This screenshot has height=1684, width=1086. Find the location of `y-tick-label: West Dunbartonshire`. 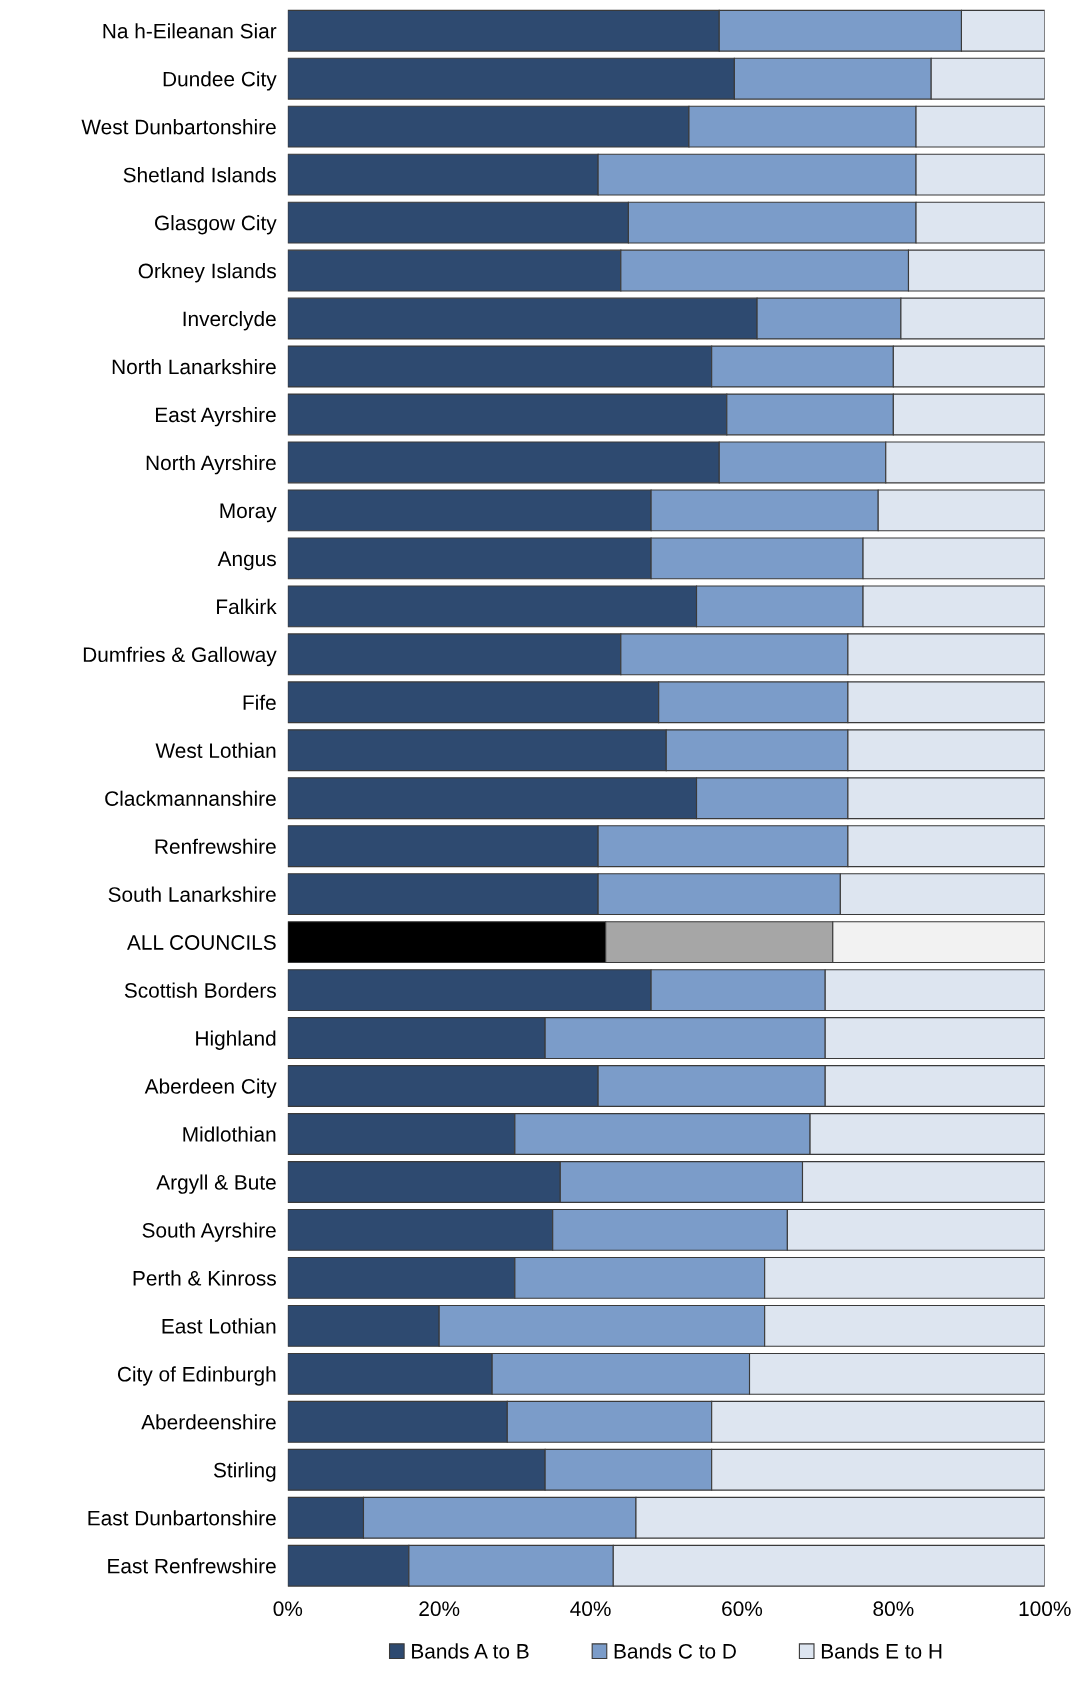

y-tick-label: West Dunbartonshire is located at coordinates (178, 127).